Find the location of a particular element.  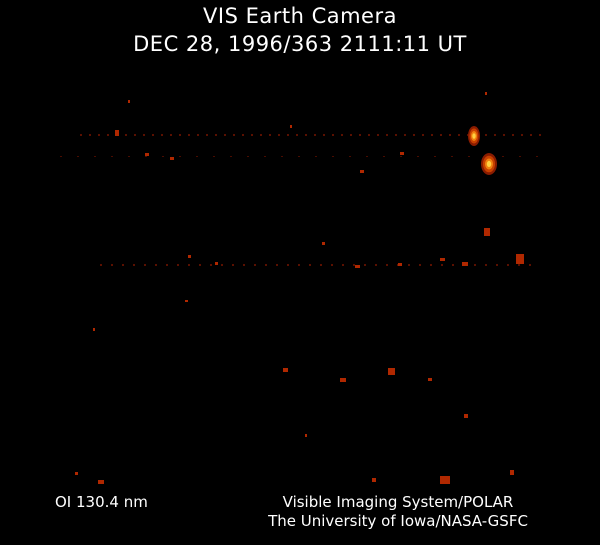

credit-line-1: Visible Imaging System/POLAR is located at coordinates (398, 502).